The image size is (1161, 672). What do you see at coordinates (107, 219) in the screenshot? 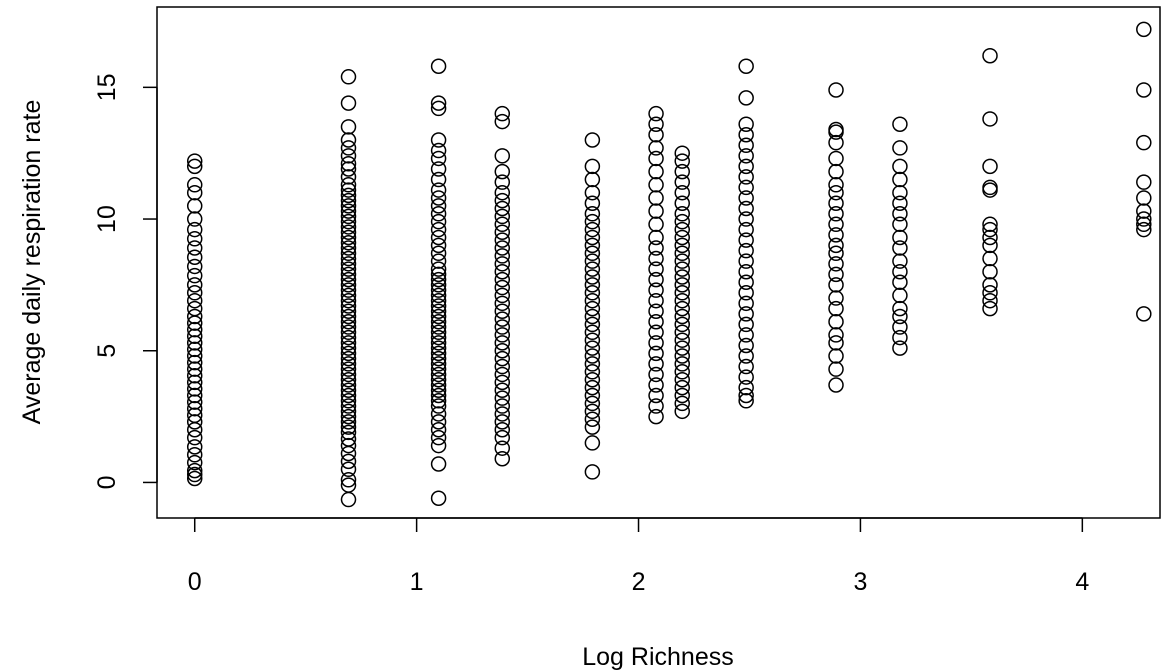
I see `y-tick-label: 10` at bounding box center [107, 219].